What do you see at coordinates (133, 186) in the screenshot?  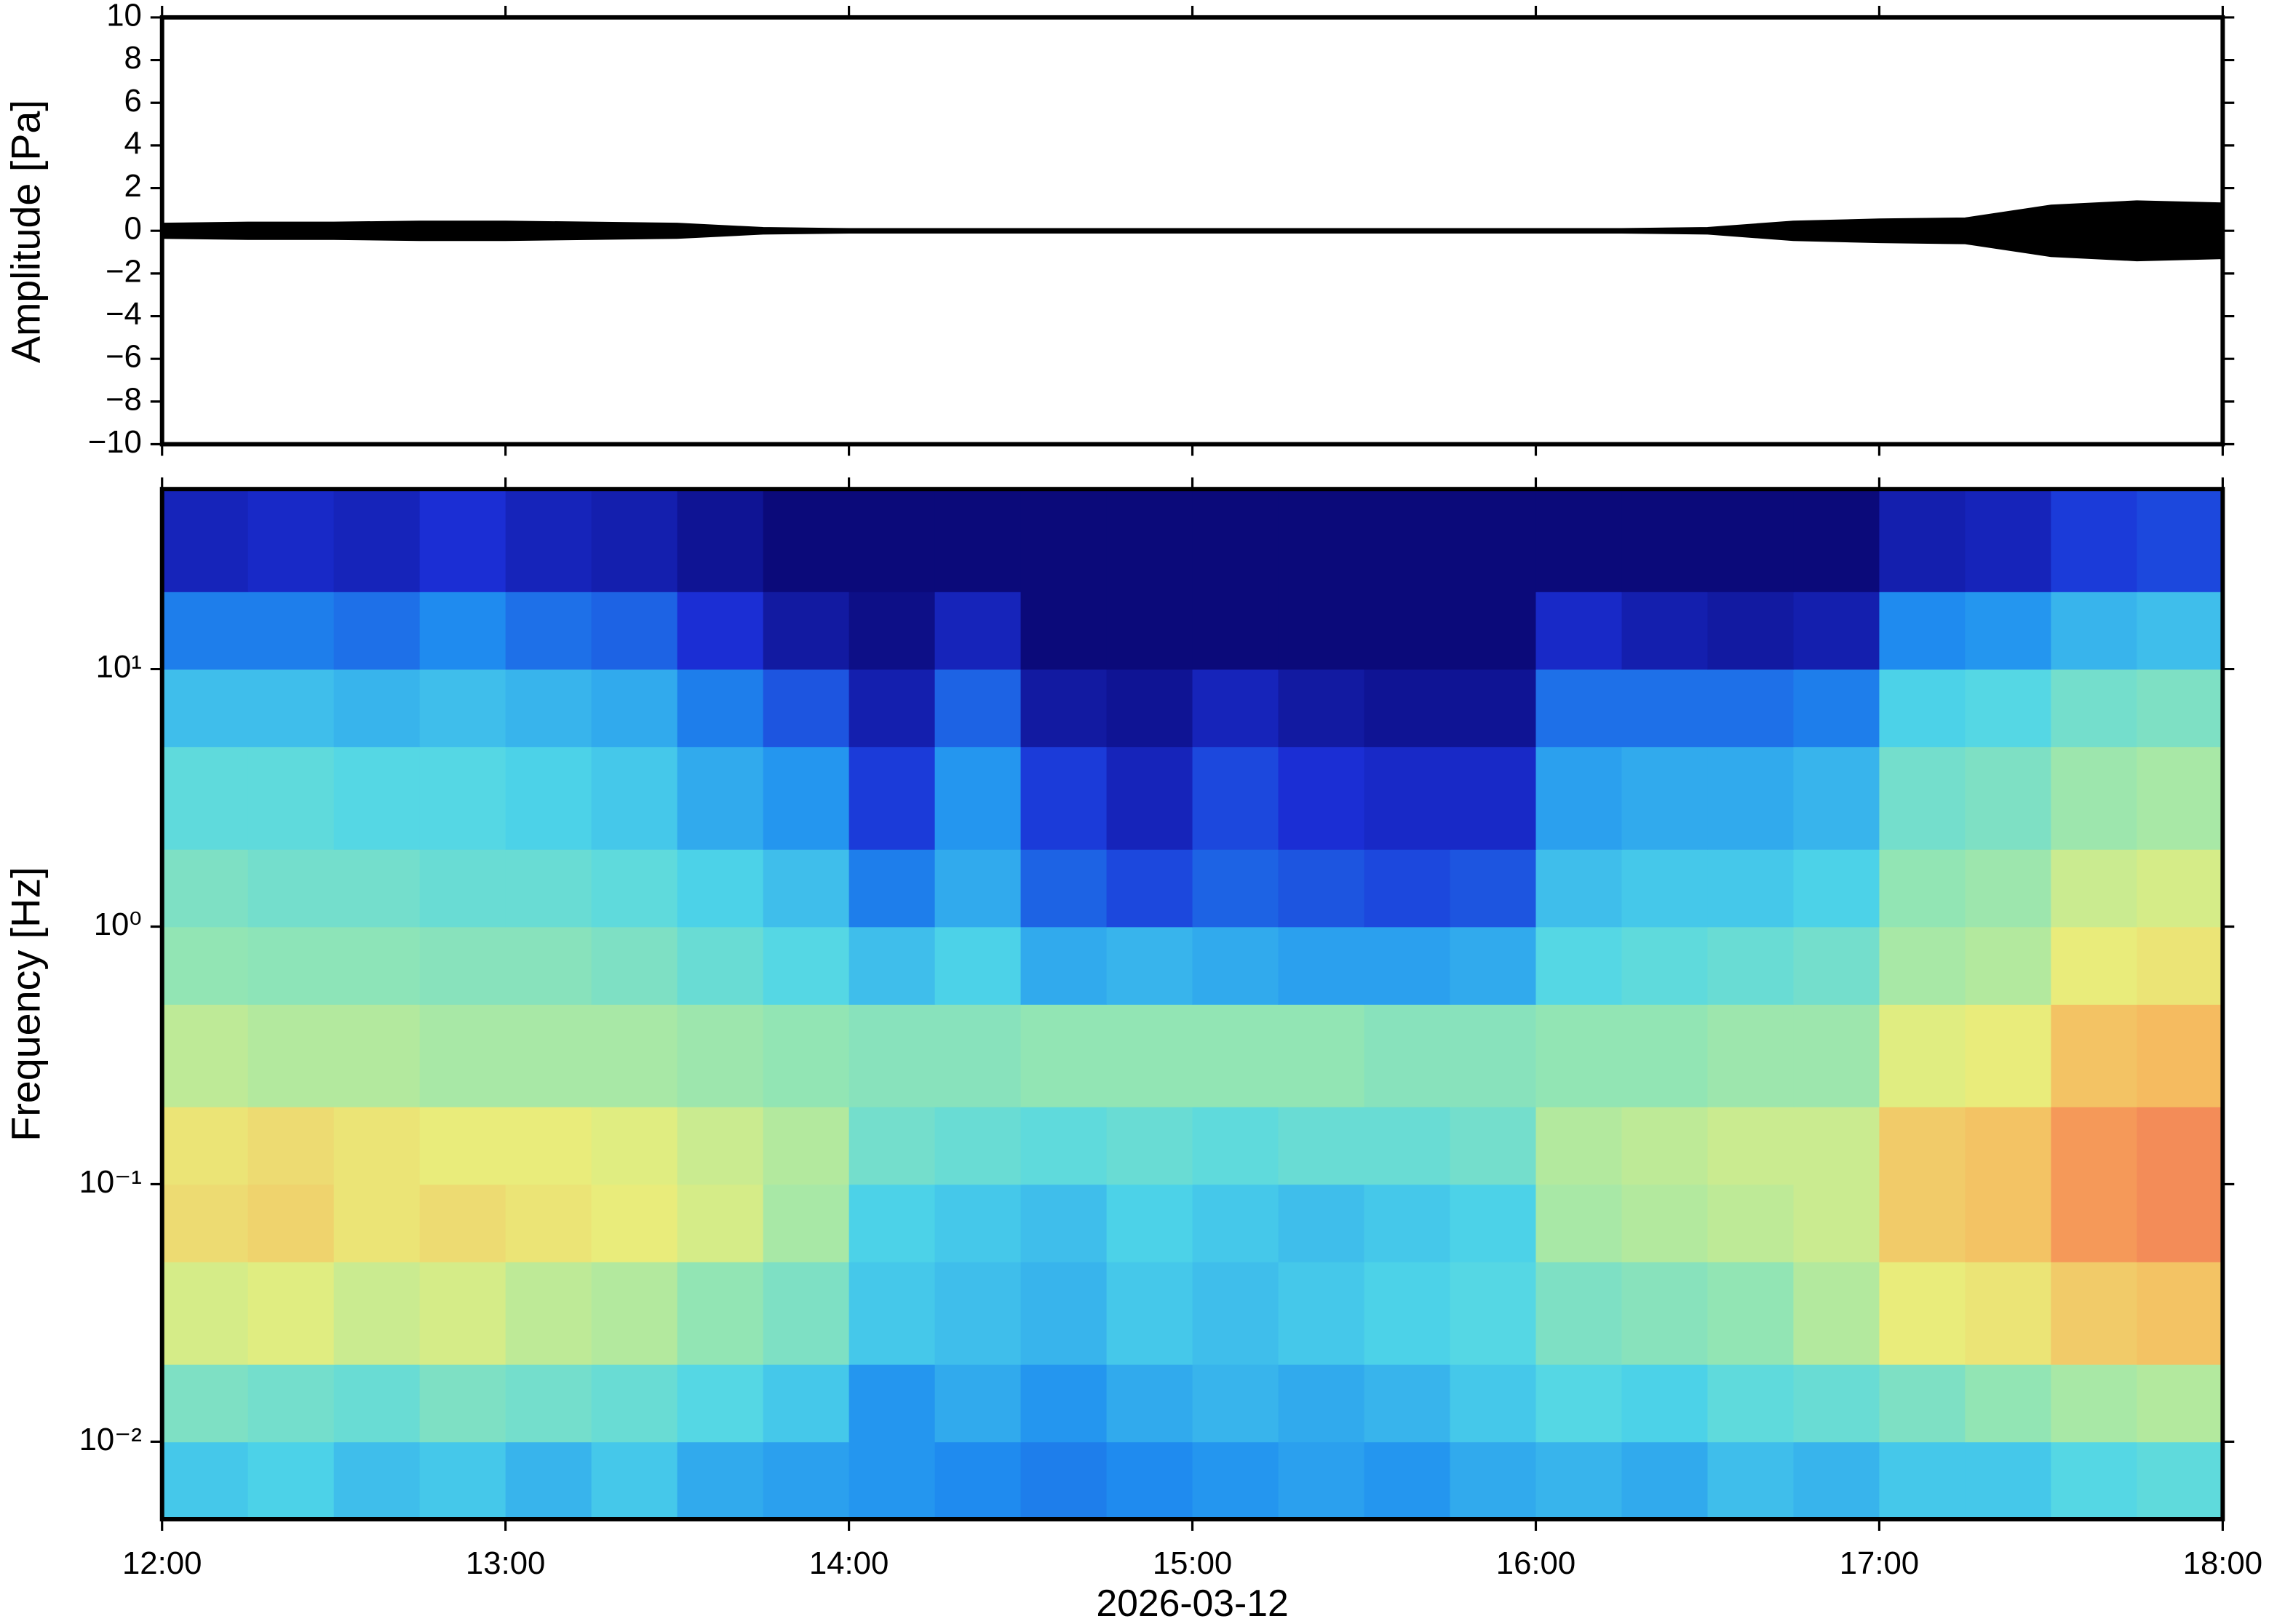 I see `y-tick-label: 2` at bounding box center [133, 186].